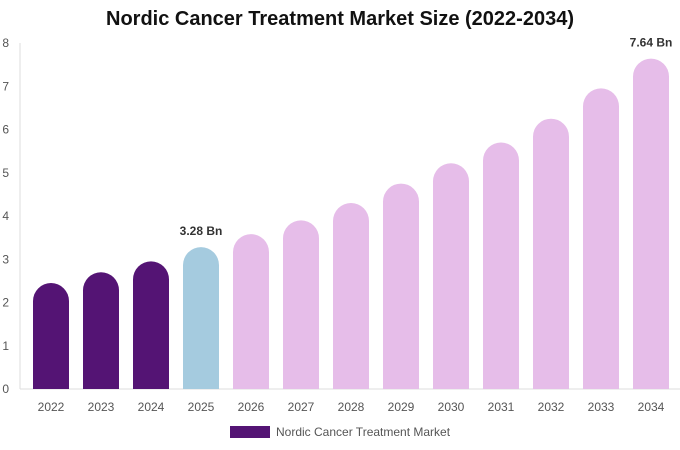  What do you see at coordinates (551, 407) in the screenshot?
I see `x-tick-label: 2032` at bounding box center [551, 407].